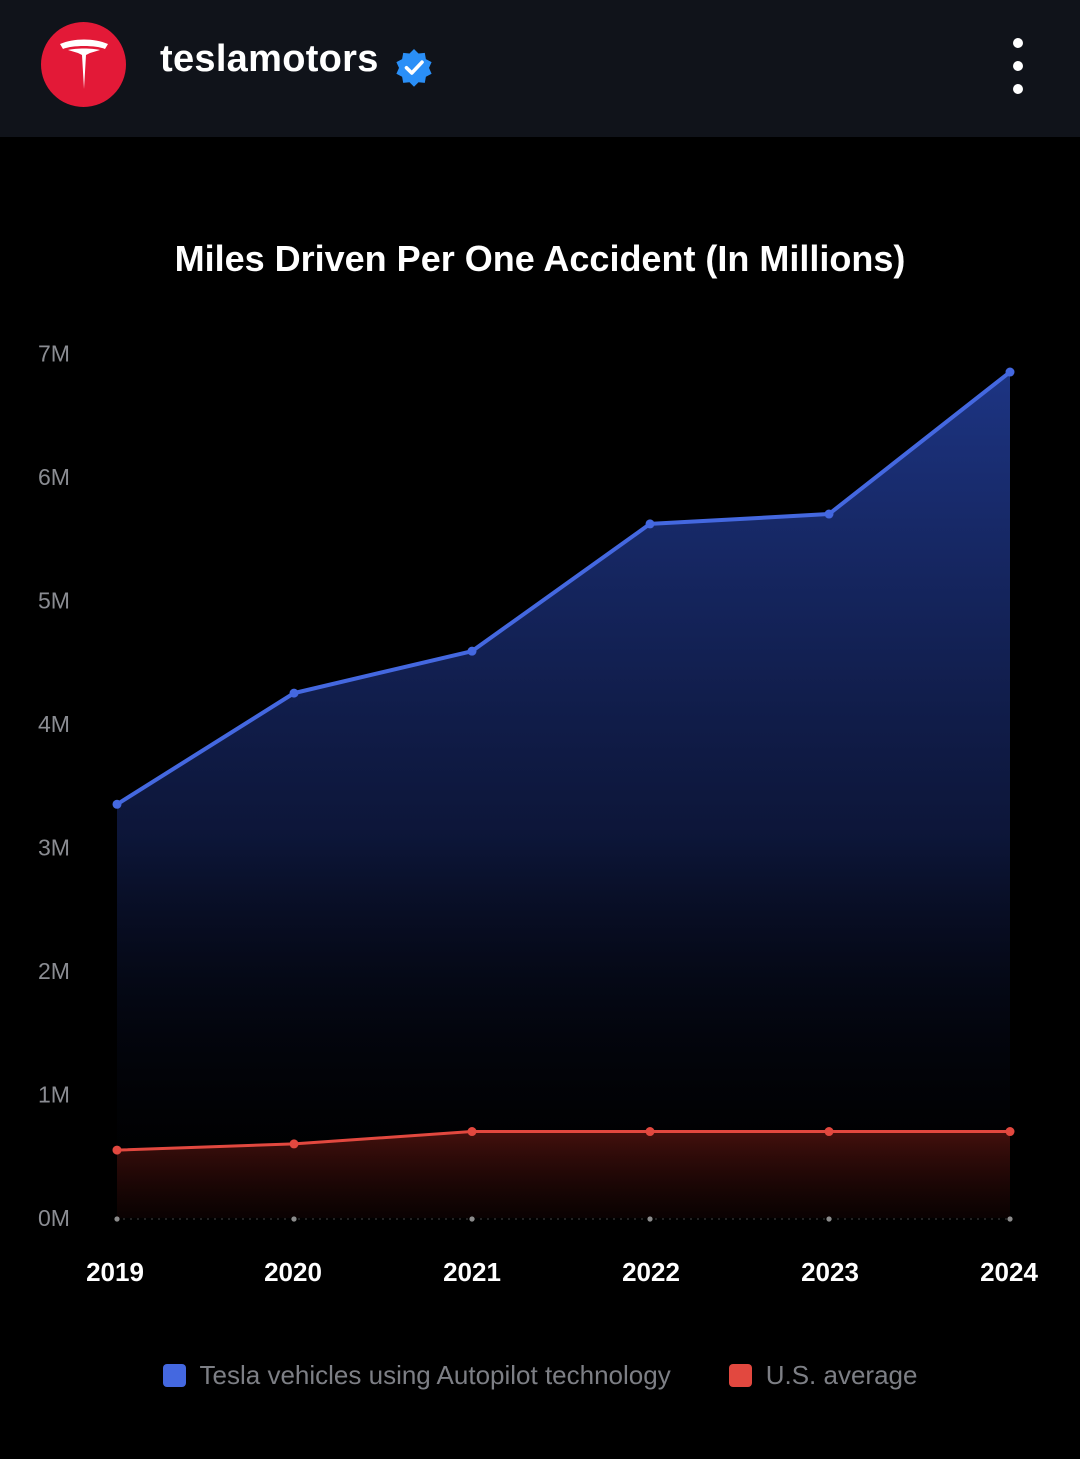  What do you see at coordinates (472, 1272) in the screenshot?
I see `x-tick-label: 2021` at bounding box center [472, 1272].